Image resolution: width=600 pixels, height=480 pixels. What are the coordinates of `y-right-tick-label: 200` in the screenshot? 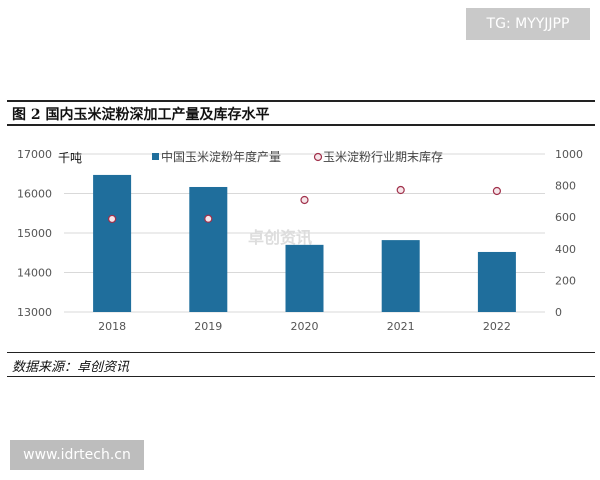 It's located at (565, 280).